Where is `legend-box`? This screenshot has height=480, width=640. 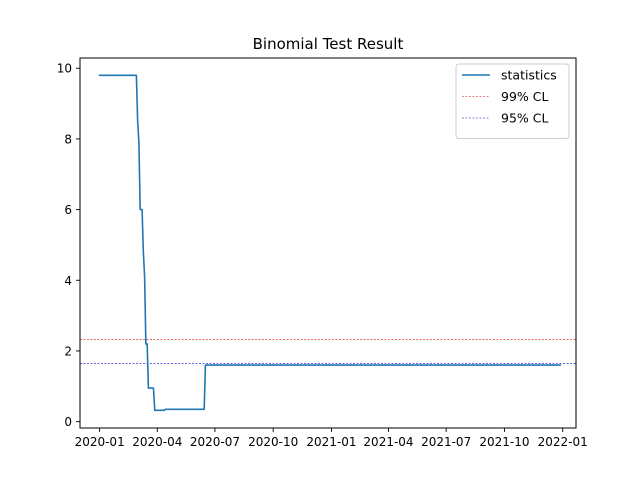 legend-box is located at coordinates (512, 101).